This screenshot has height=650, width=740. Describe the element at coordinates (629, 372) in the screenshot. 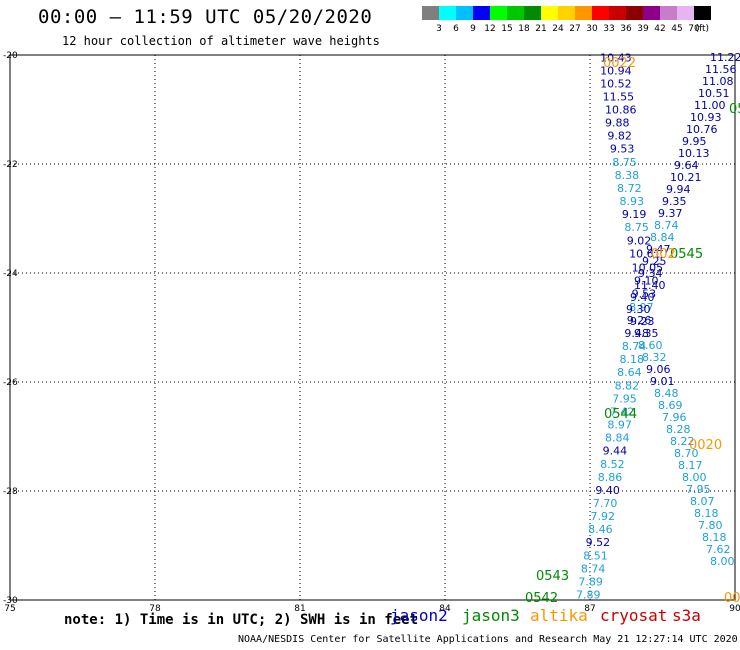

I see `wave-height-value: 8.64` at that location.